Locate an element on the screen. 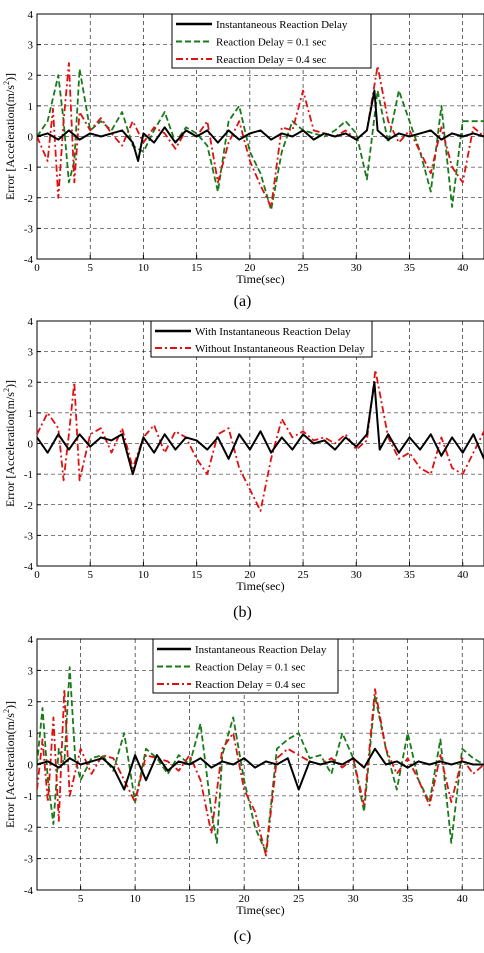  panel-caption: (a) is located at coordinates (243, 301).